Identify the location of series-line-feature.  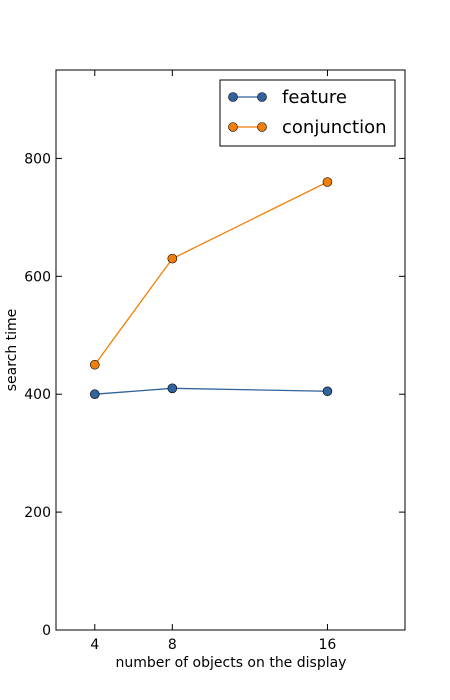
(211, 391).